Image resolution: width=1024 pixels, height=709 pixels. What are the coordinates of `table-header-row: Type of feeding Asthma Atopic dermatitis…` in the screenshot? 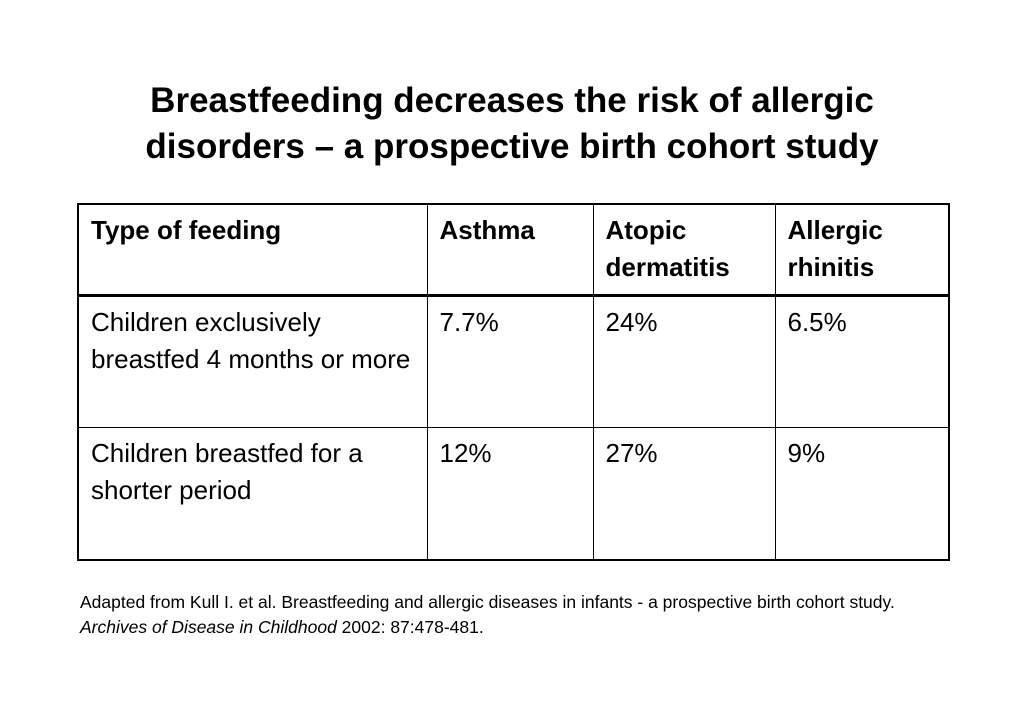 It's located at (513, 250).